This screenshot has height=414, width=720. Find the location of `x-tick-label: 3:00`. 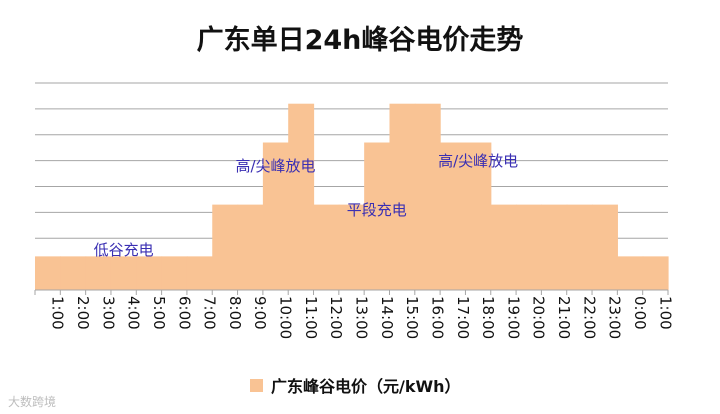

x-tick-label: 3:00 is located at coordinates (108, 313).